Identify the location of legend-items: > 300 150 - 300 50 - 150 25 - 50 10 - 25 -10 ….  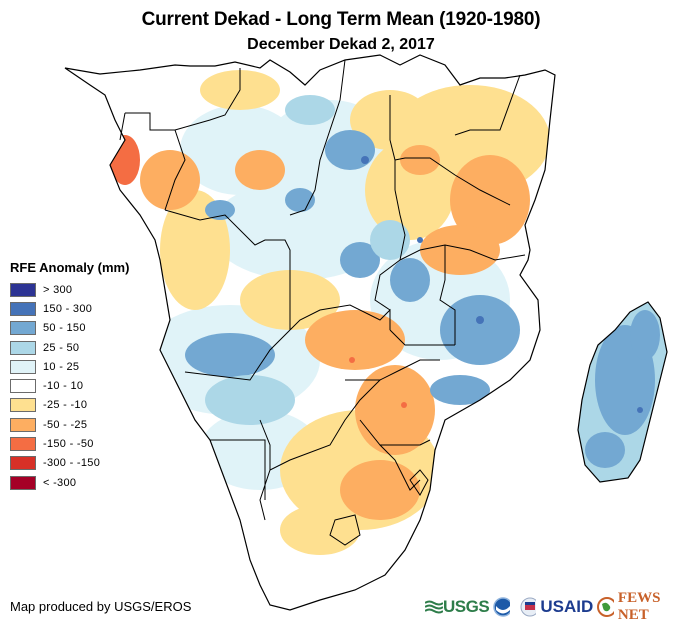
(69, 386).